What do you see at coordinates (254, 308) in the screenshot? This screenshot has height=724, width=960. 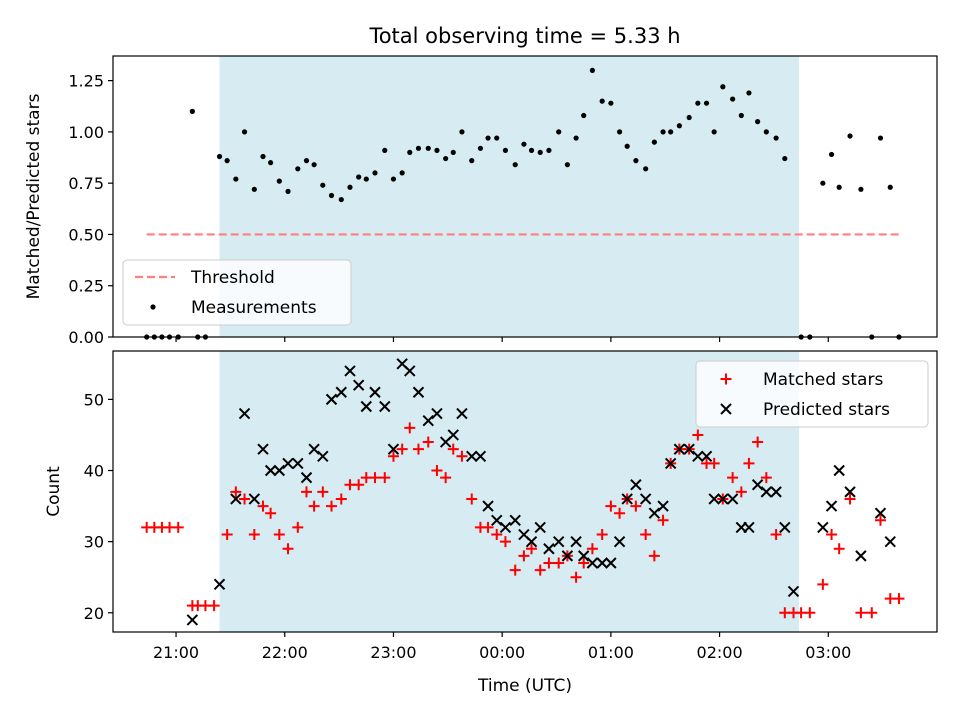 I see `legend-measurements-label: Measurements` at bounding box center [254, 308].